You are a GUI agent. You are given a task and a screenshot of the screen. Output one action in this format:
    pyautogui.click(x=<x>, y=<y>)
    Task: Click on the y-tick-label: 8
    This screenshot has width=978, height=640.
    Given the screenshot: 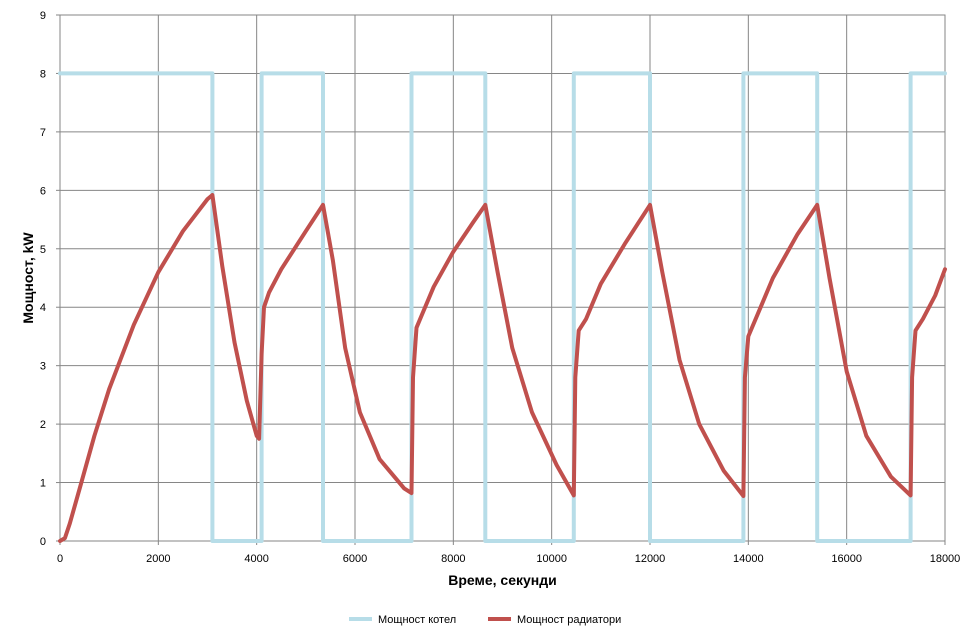 What is the action you would take?
    pyautogui.click(x=43, y=74)
    